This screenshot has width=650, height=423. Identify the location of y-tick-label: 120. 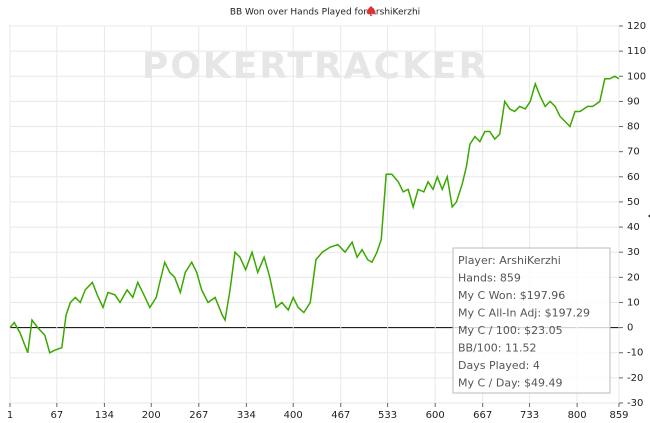
(636, 26).